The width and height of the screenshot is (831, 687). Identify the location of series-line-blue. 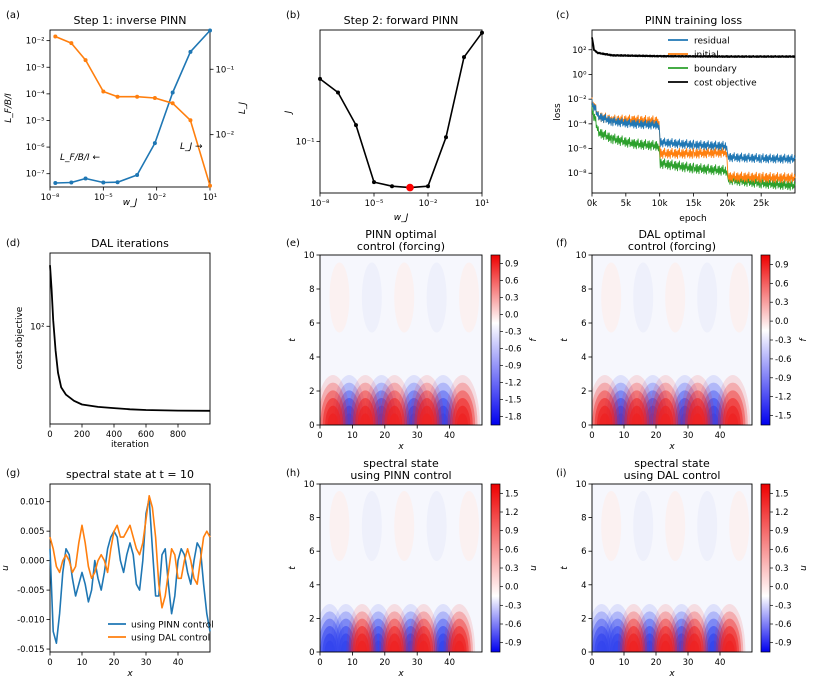
(693, 131).